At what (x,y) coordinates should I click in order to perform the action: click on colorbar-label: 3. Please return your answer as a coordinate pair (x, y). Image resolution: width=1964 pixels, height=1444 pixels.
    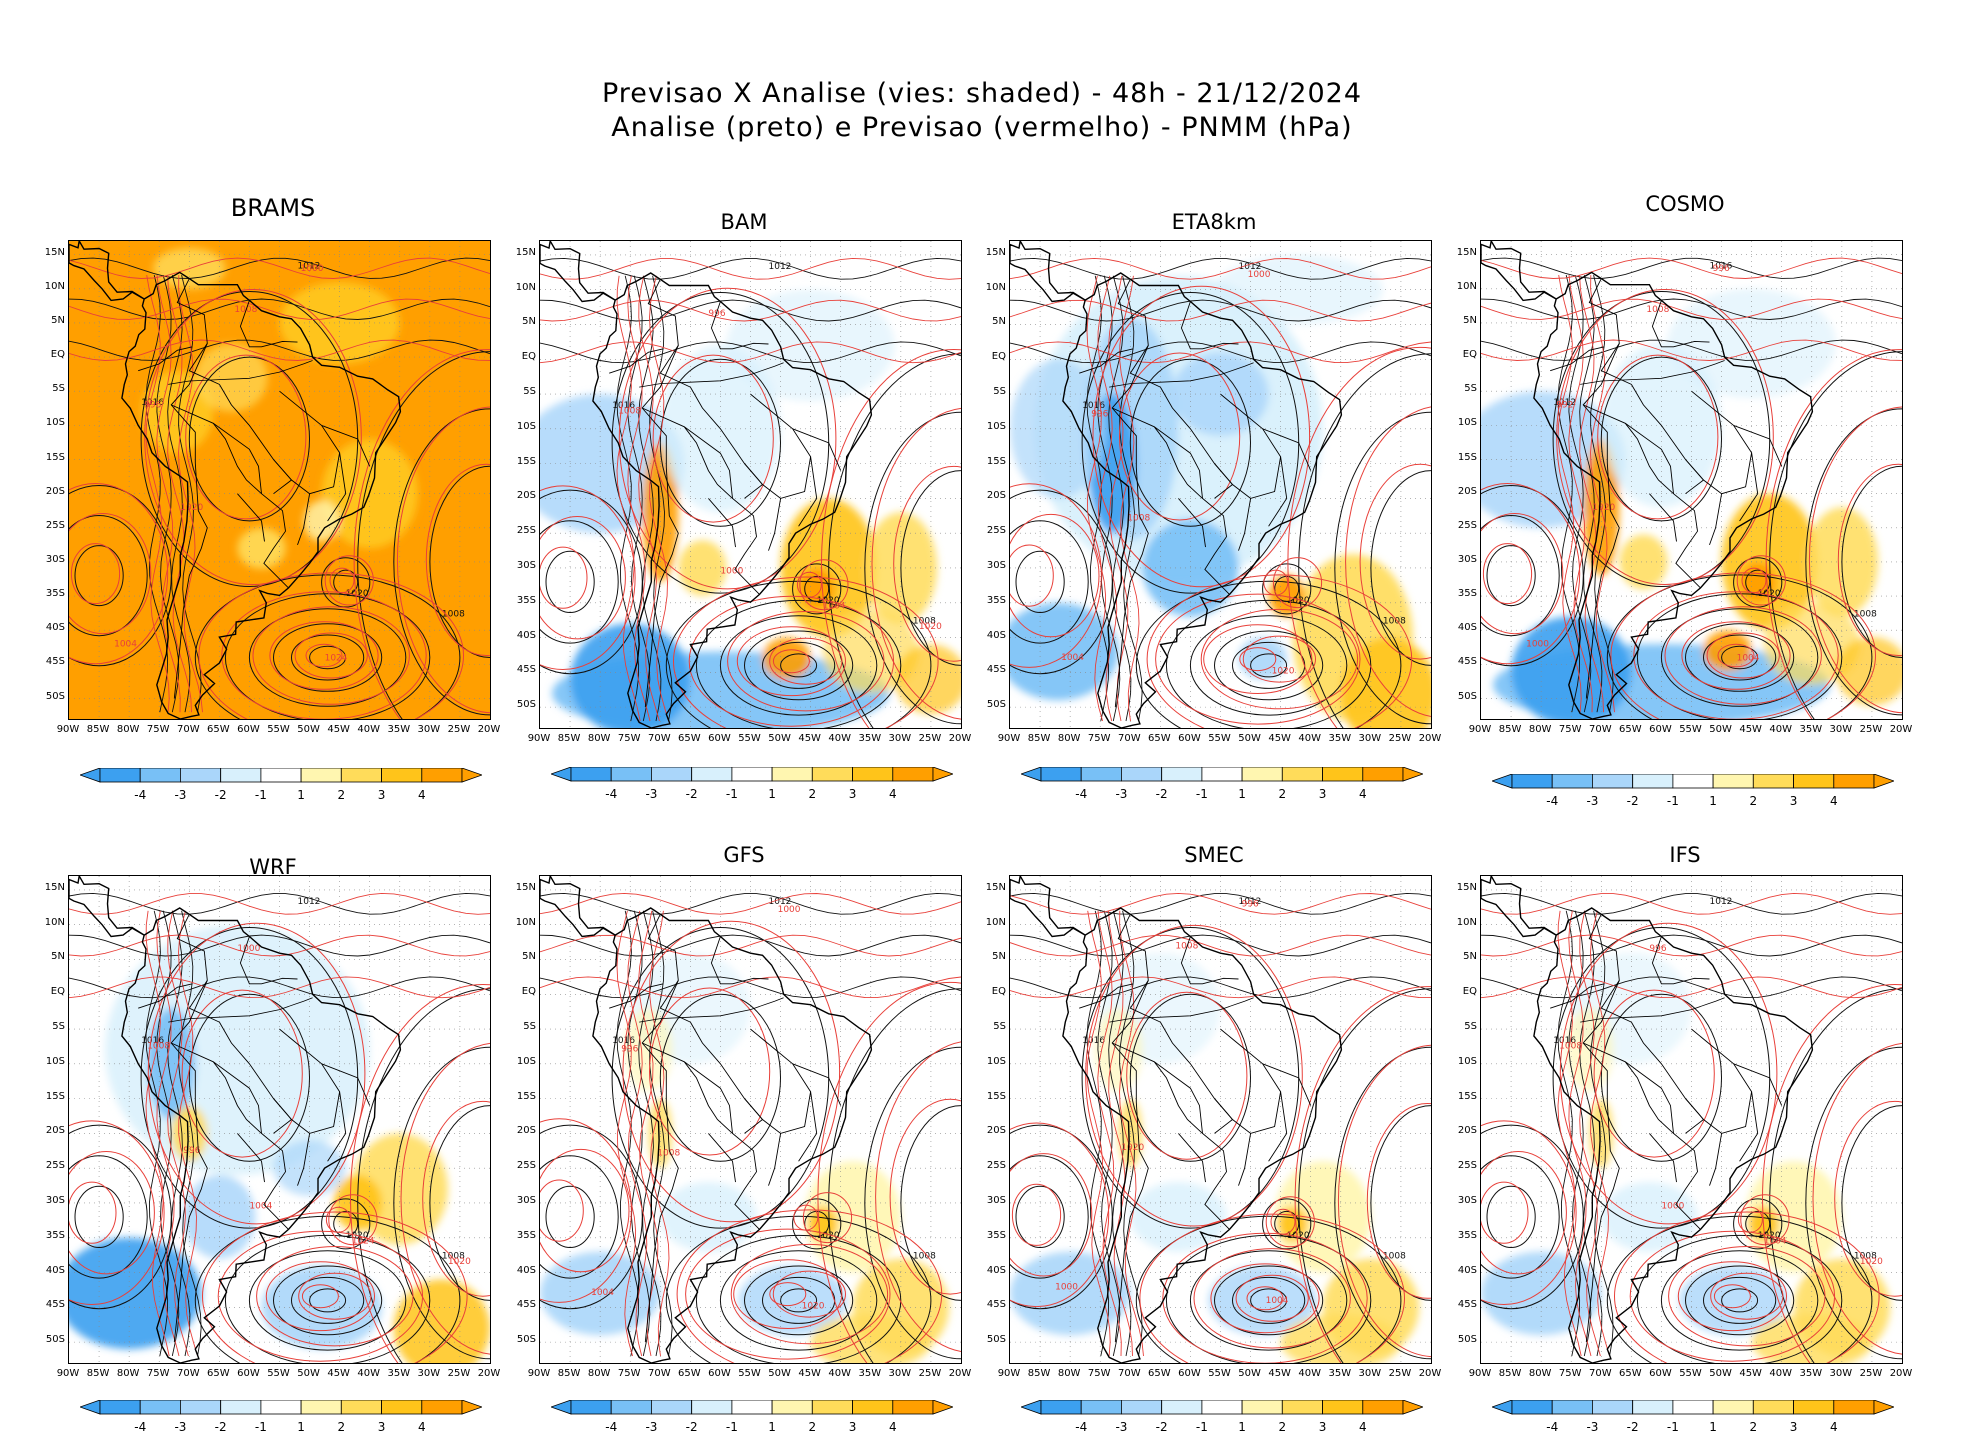
    Looking at the image, I should click on (1322, 1427).